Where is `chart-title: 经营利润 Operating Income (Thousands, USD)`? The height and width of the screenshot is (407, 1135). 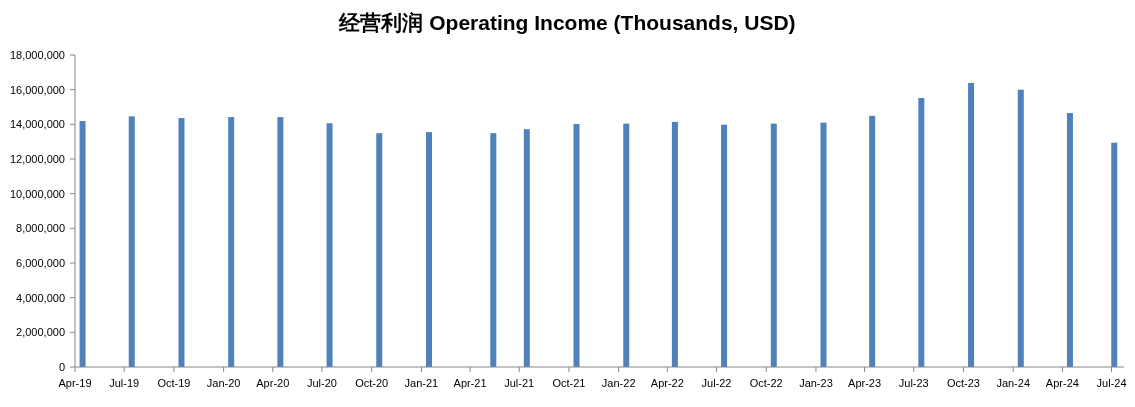
chart-title: 经营利润 Operating Income (Thousands, USD) is located at coordinates (567, 22).